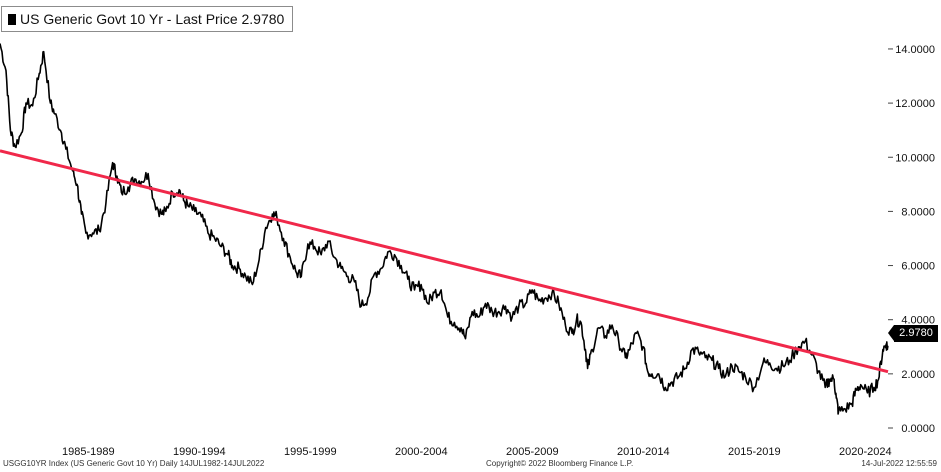 The height and width of the screenshot is (472, 941). What do you see at coordinates (913, 333) in the screenshot?
I see `last-price-tag: 2.9780` at bounding box center [913, 333].